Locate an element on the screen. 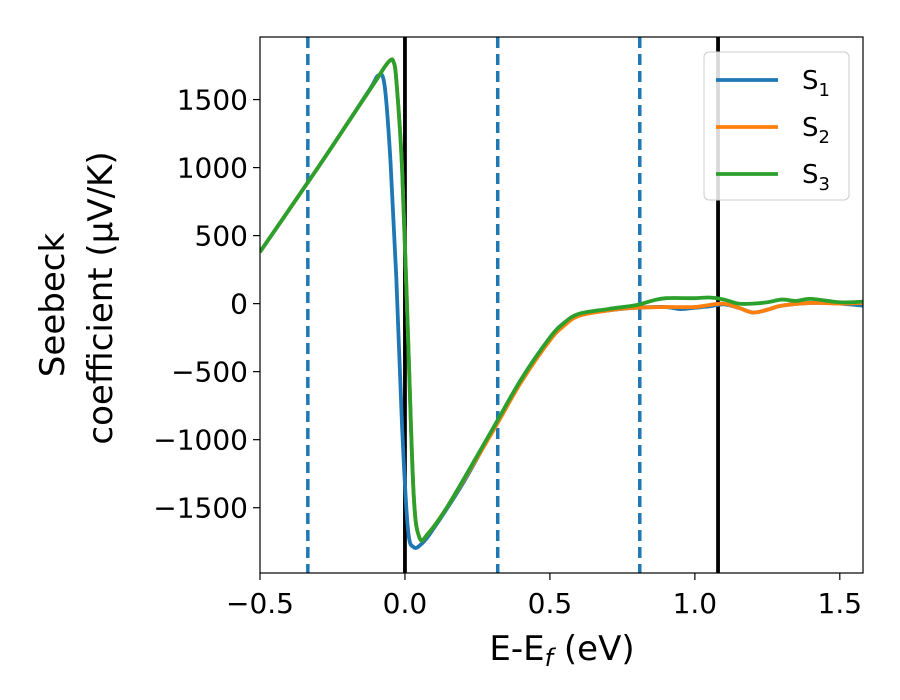 The height and width of the screenshot is (700, 900). y-tick-label: 500 is located at coordinates (221, 236).